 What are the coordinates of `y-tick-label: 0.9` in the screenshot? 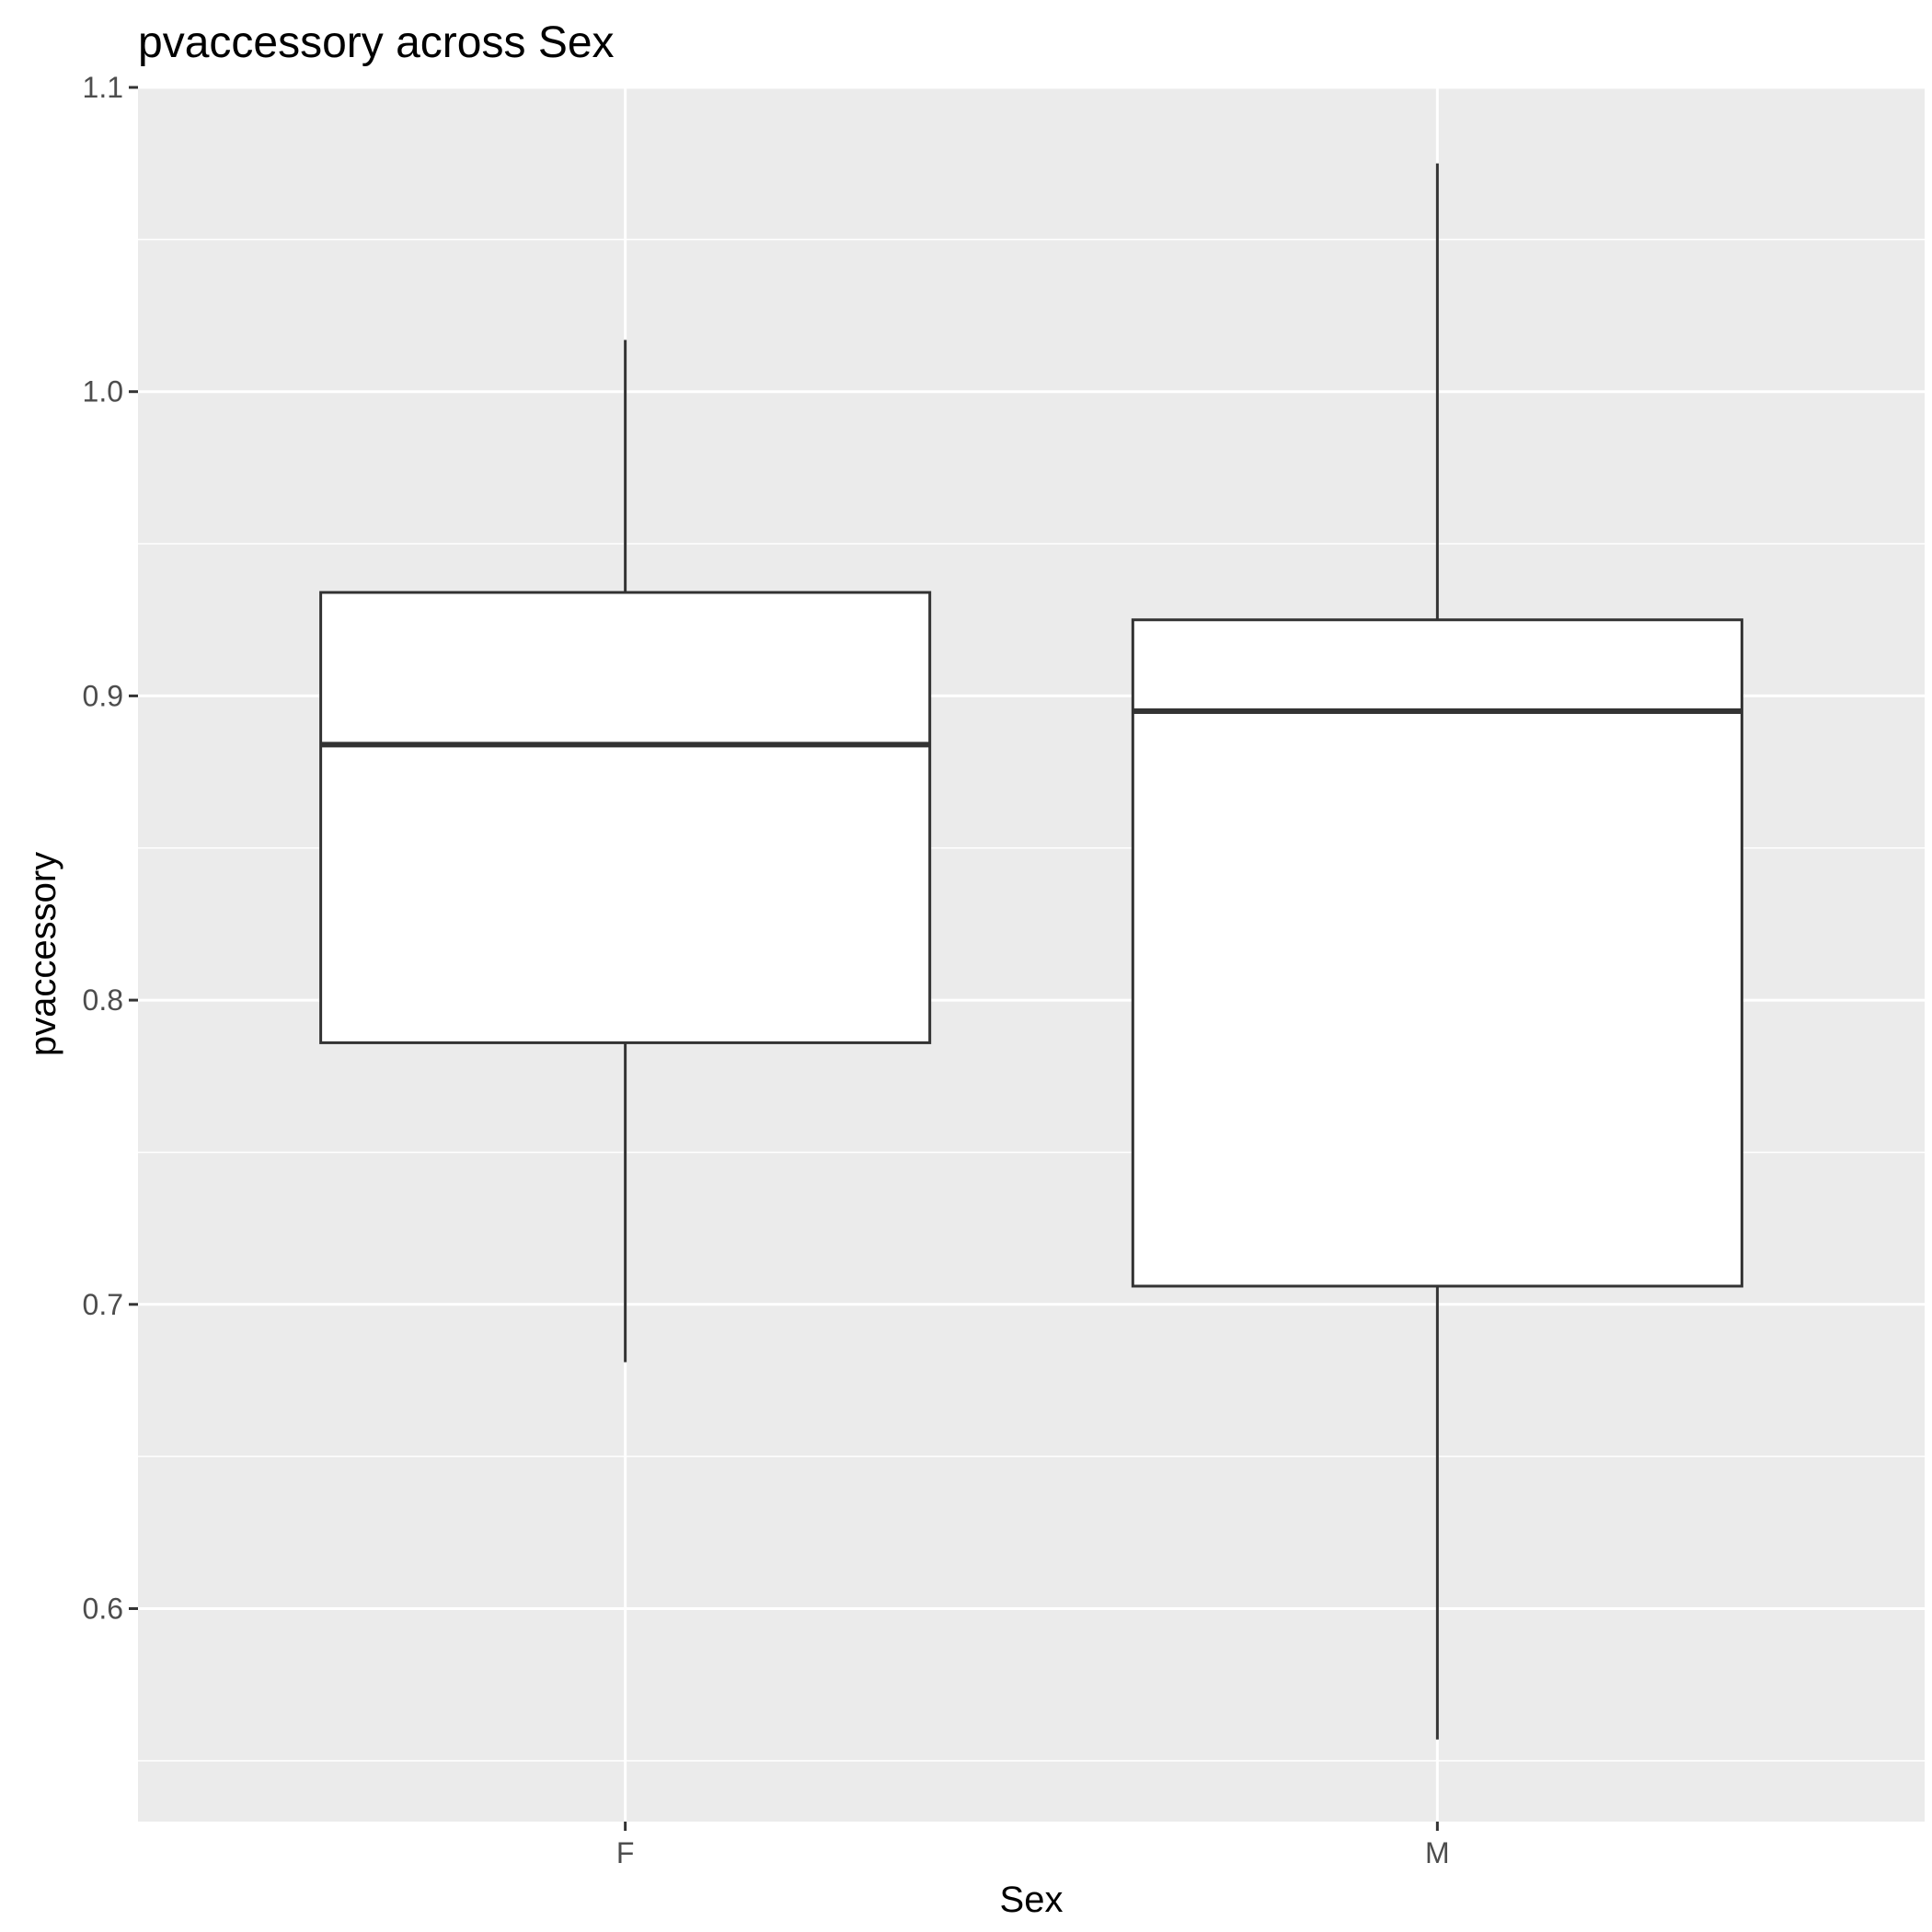 It's located at (103, 695).